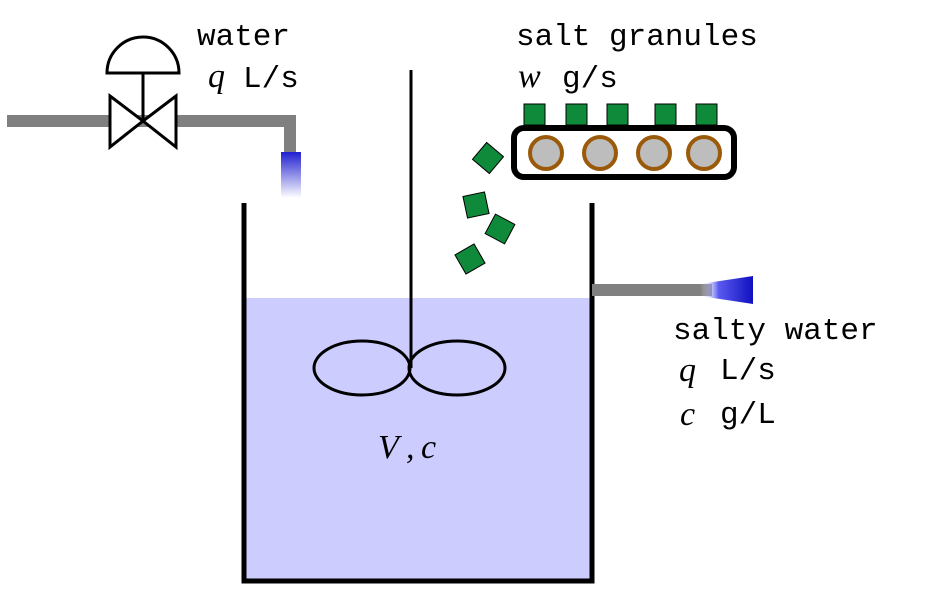 This screenshot has width=934, height=601. What do you see at coordinates (409, 233) in the screenshot?
I see `agitator` at bounding box center [409, 233].